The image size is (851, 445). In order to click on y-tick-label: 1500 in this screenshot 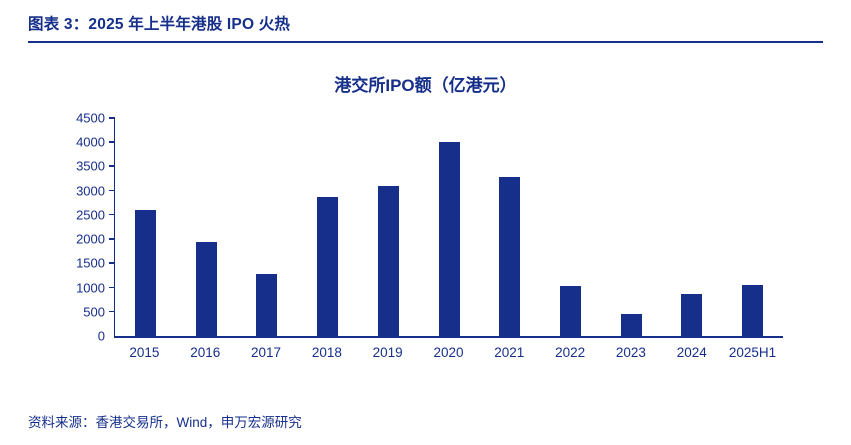, I will do `click(90, 263)`.